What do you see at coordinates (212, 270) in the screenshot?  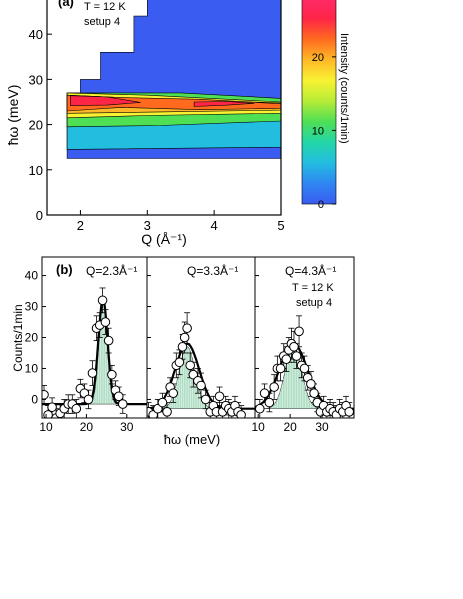 I see `scan-title-q33: Q=3.3Å⁻¹` at bounding box center [212, 270].